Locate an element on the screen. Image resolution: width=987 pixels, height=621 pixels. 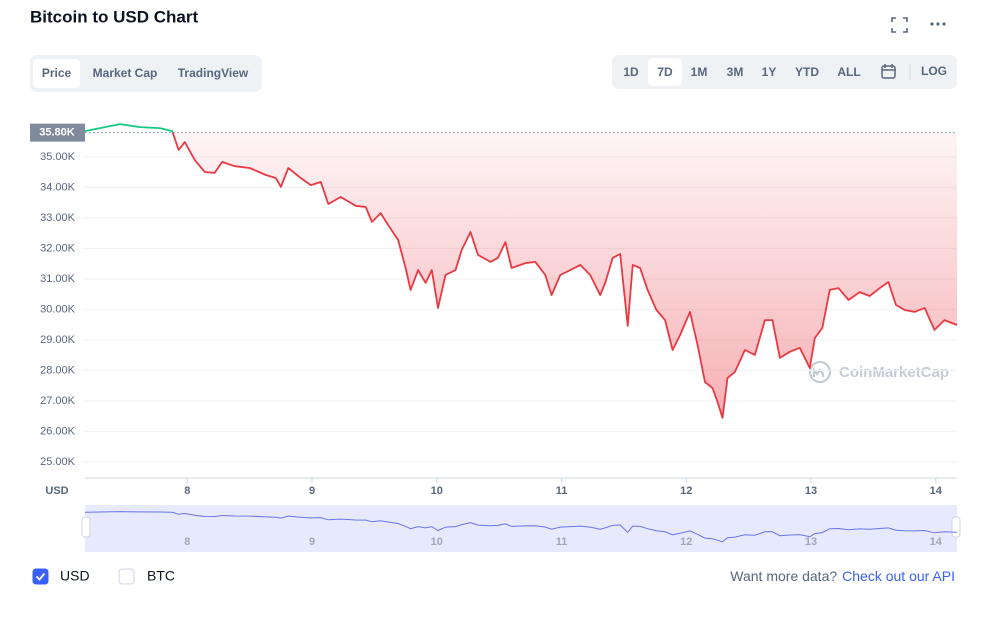
title: Bitcoin to USD Chart is located at coordinates (114, 16).